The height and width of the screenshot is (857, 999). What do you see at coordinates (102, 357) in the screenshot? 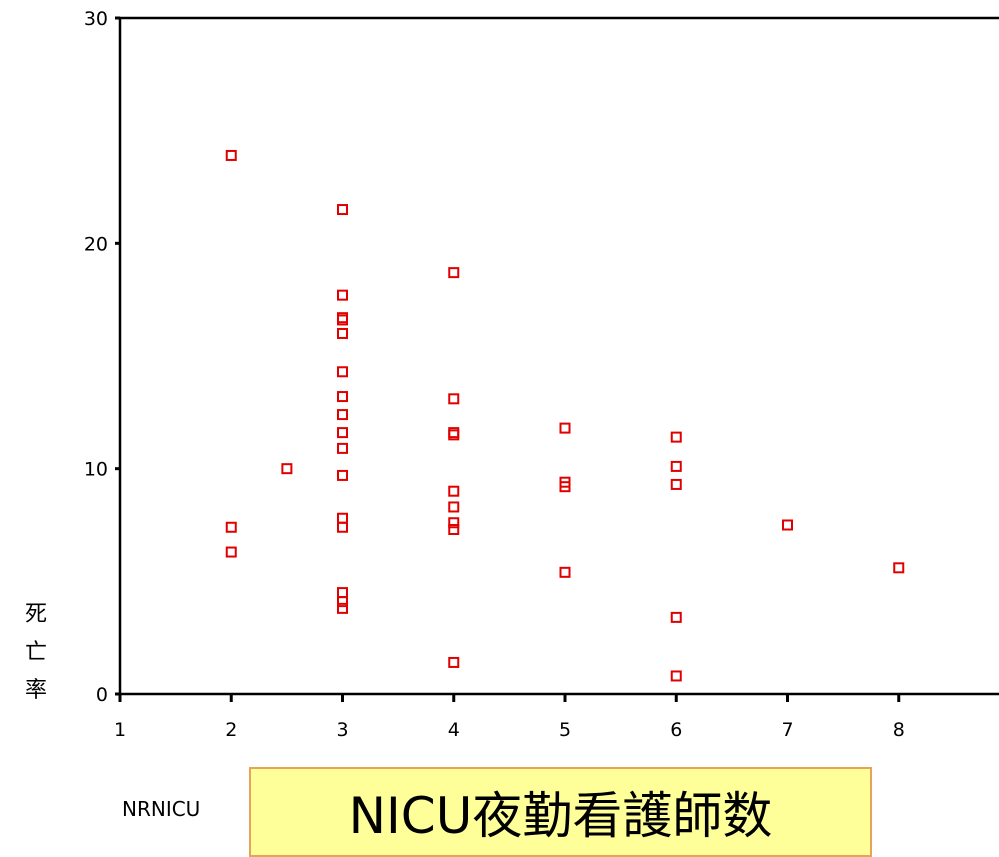
I see `y-ticks: 0 10 20 30` at bounding box center [102, 357].